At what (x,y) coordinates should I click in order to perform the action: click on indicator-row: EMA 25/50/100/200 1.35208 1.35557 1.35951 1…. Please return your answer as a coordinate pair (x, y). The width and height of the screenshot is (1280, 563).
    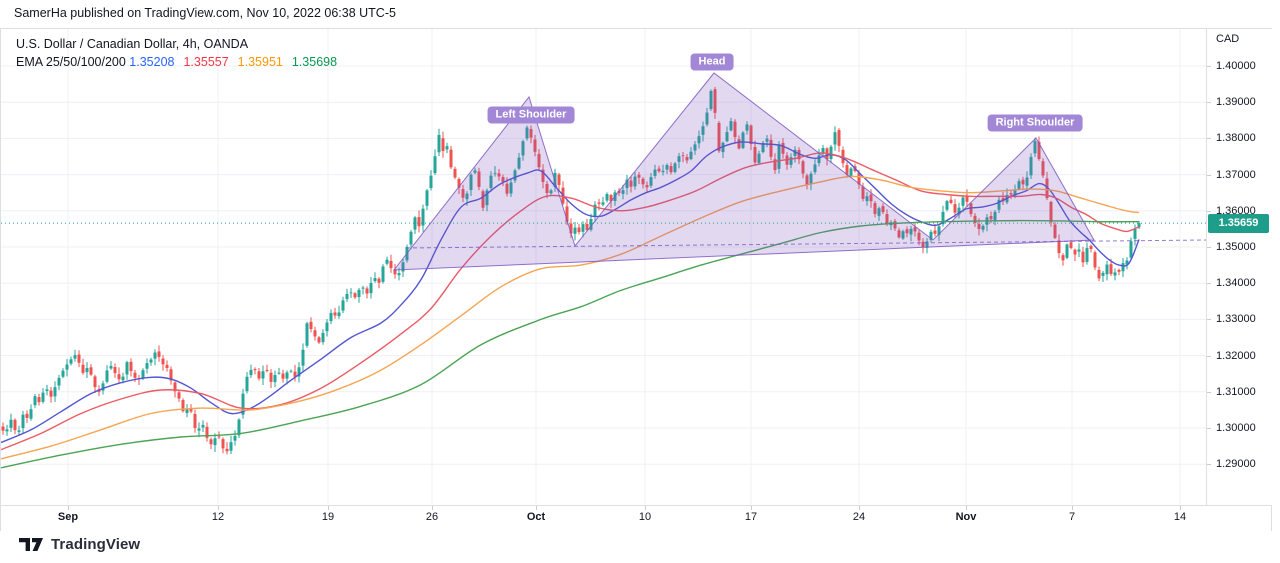
    Looking at the image, I should click on (181, 62).